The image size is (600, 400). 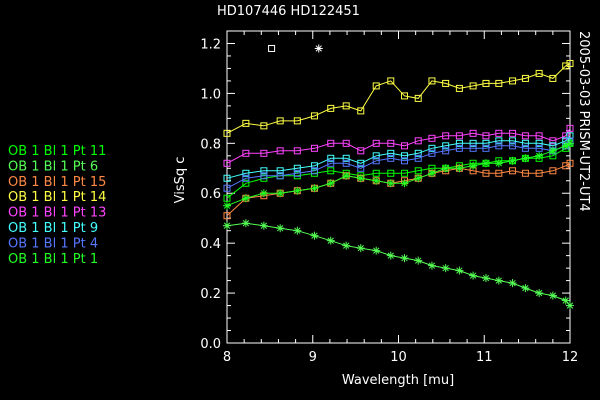 What do you see at coordinates (210, 194) in the screenshot?
I see `y-tick-label: 0.6` at bounding box center [210, 194].